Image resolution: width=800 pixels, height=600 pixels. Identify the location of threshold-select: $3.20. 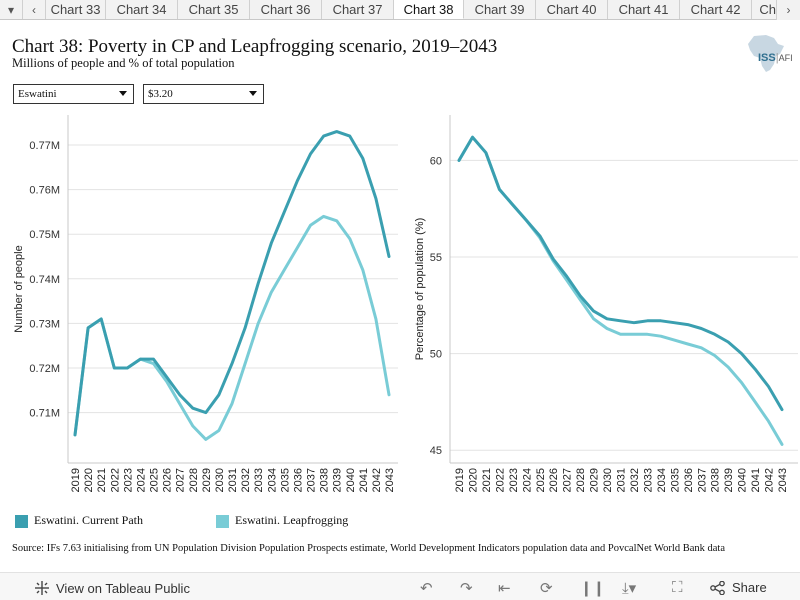
(203, 94).